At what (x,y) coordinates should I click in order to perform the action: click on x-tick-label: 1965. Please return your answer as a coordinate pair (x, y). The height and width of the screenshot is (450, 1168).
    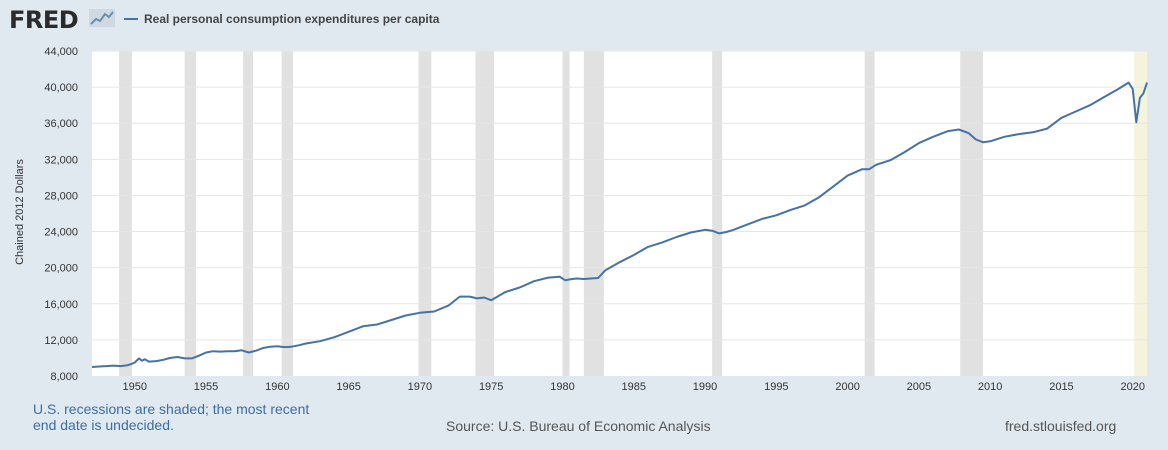
    Looking at the image, I should click on (348, 387).